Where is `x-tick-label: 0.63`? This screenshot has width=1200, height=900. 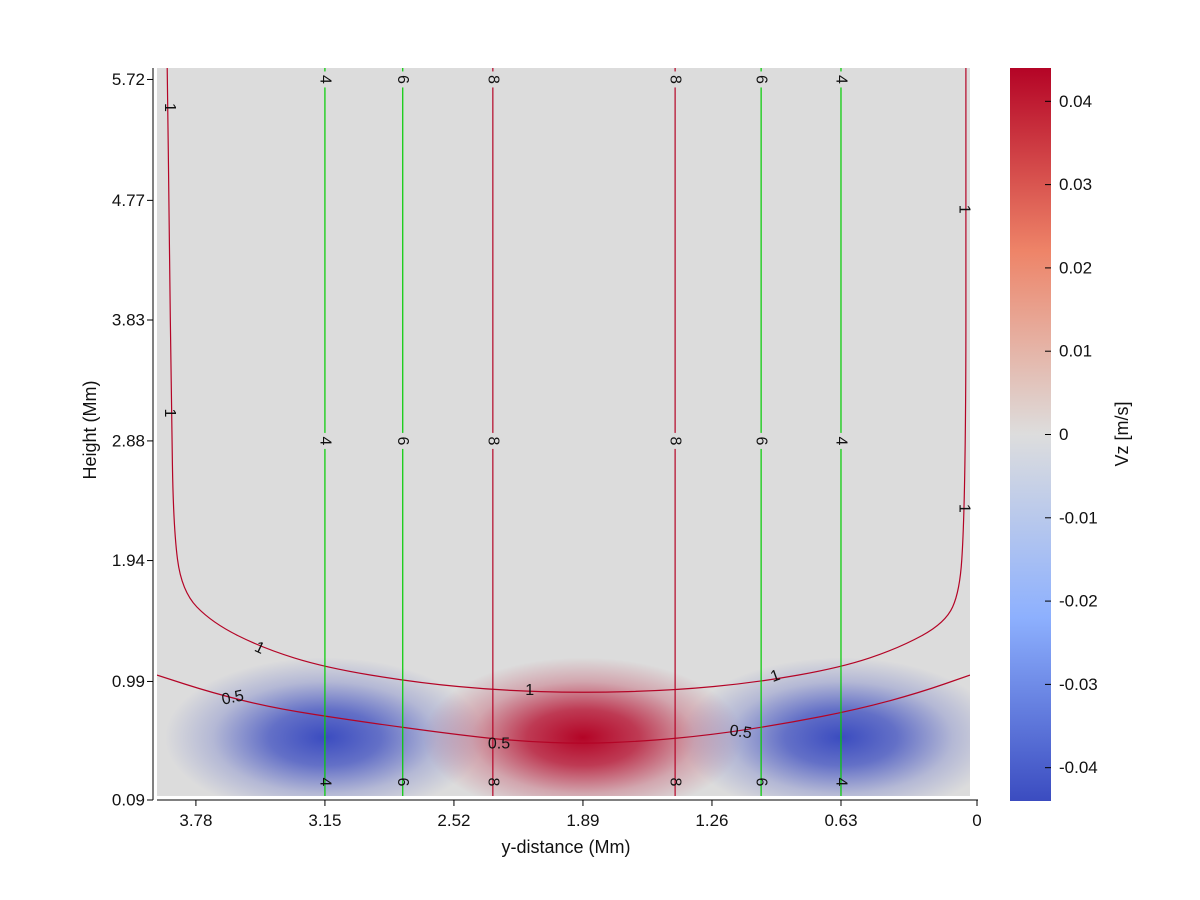 x-tick-label: 0.63 is located at coordinates (840, 820).